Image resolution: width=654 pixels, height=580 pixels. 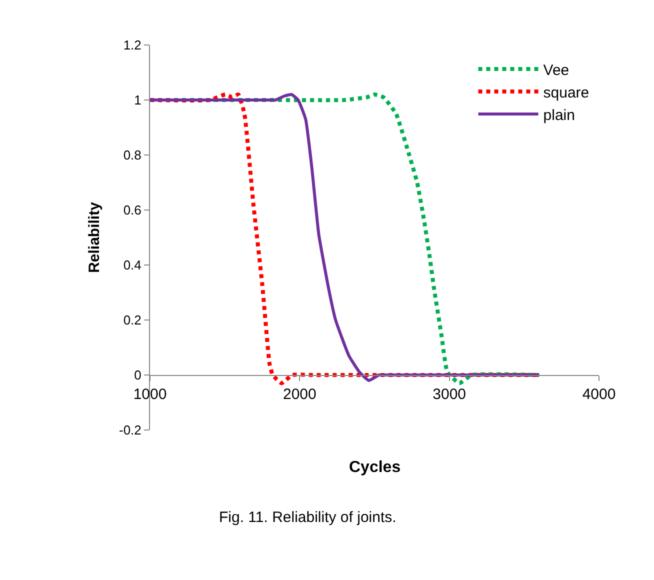 What do you see at coordinates (132, 210) in the screenshot?
I see `y-tick-label: 0.6` at bounding box center [132, 210].